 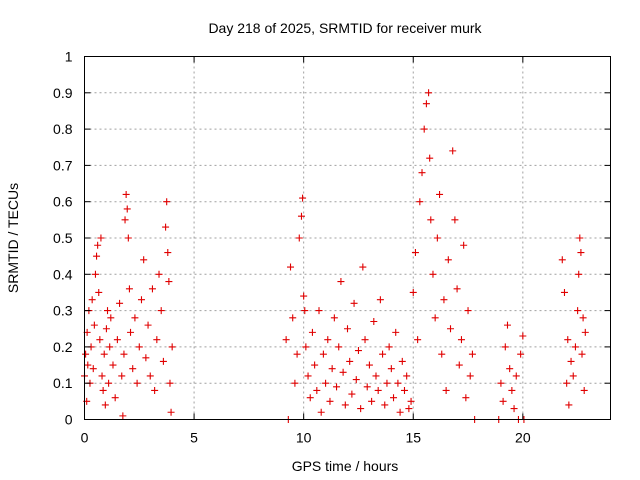 I want to click on x-axis-label: GPS time / hours, so click(x=345, y=466).